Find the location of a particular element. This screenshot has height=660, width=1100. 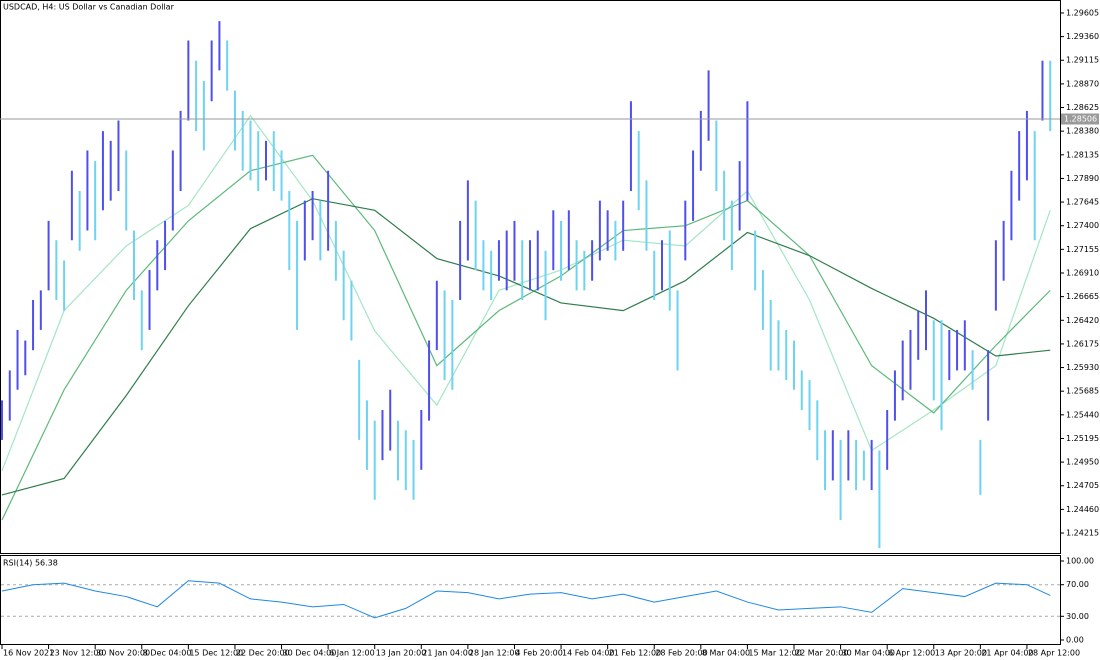

current-price-box is located at coordinates (1080, 119).